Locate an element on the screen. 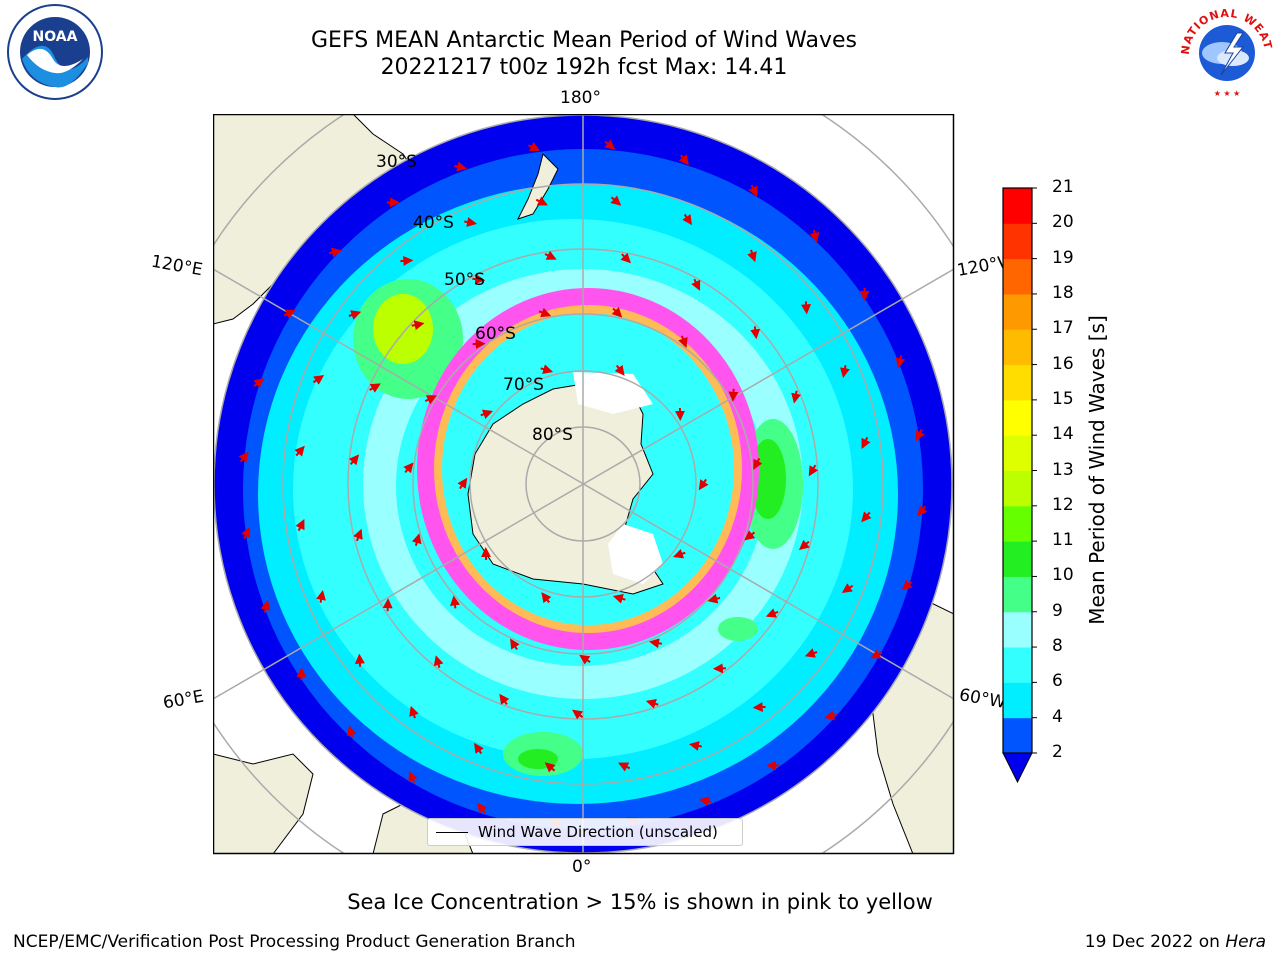 This screenshot has width=1280, height=960. colorbar-tick-label: 11 is located at coordinates (1063, 540).